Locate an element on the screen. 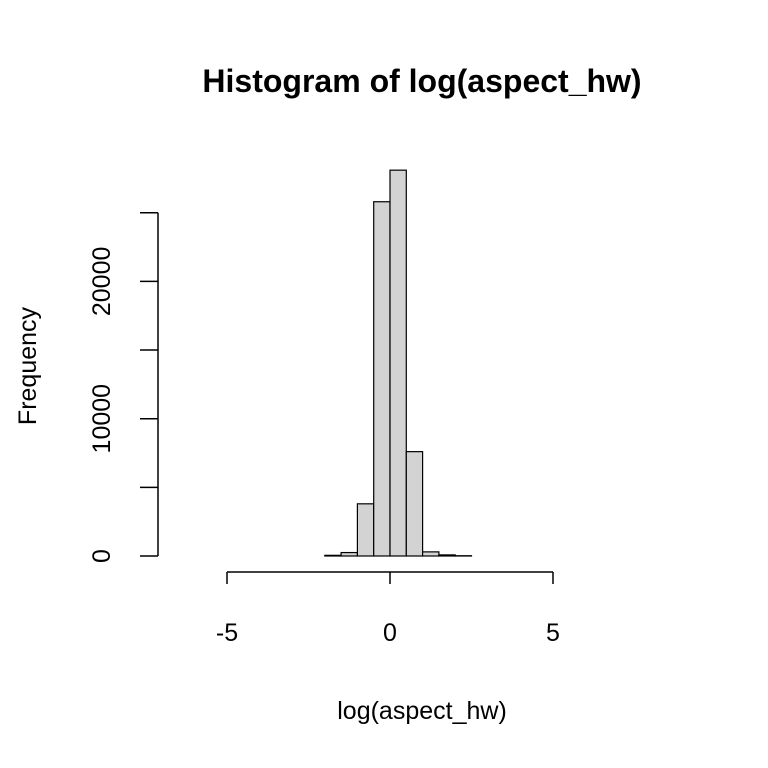 Image resolution: width=768 pixels, height=768 pixels. histogram-bars is located at coordinates (398, 363).